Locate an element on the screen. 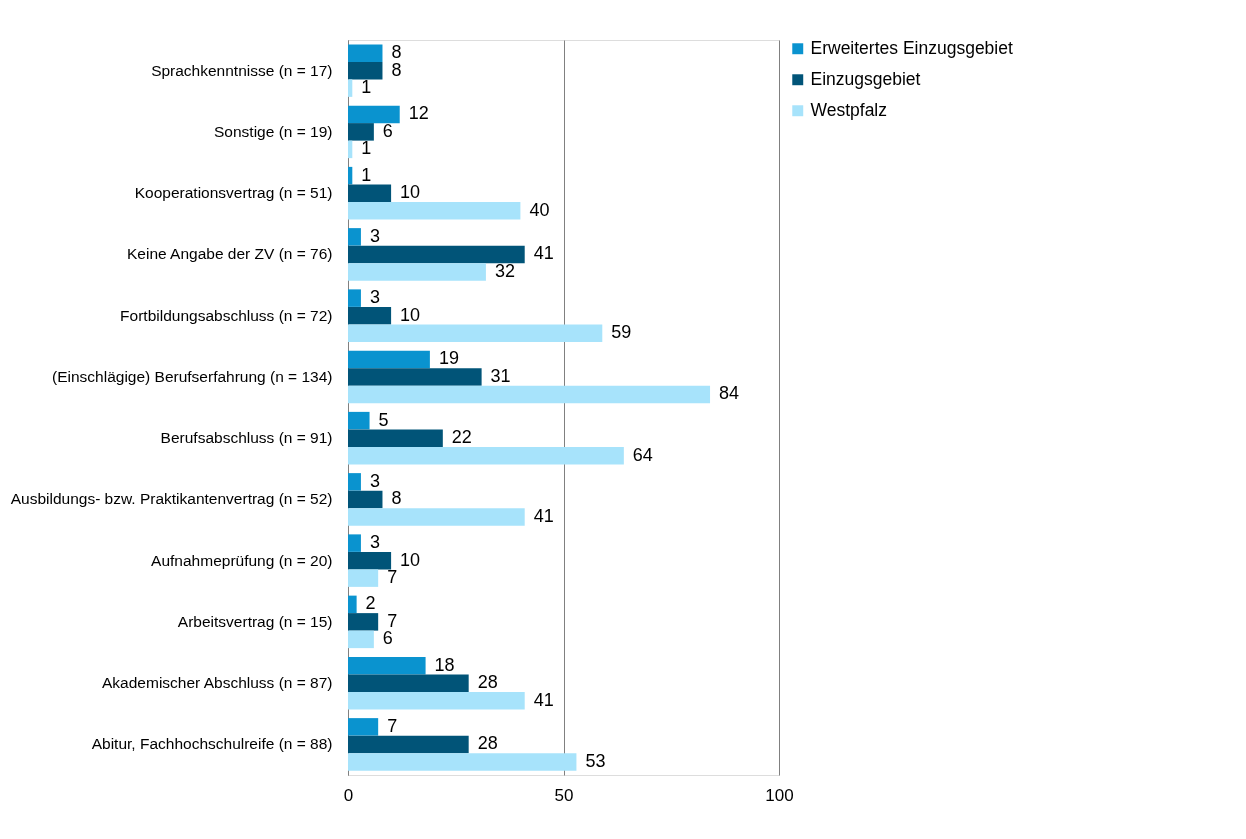 The height and width of the screenshot is (839, 1246). y-tick-label: Kooperationsvertrag (n = 51) is located at coordinates (233, 193).